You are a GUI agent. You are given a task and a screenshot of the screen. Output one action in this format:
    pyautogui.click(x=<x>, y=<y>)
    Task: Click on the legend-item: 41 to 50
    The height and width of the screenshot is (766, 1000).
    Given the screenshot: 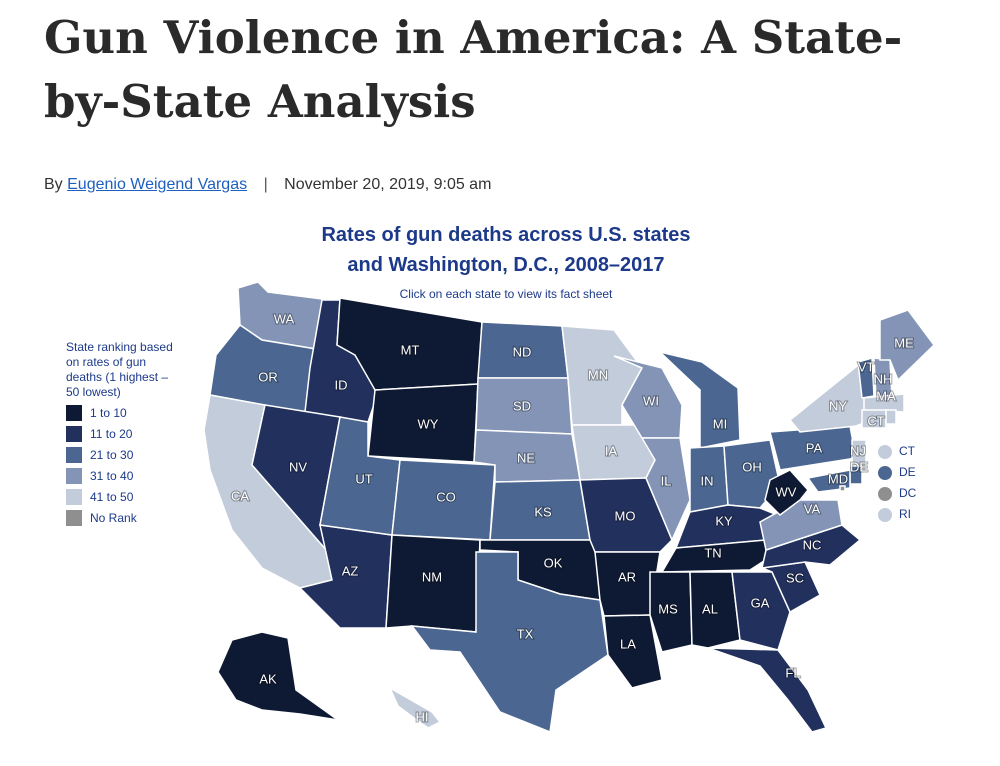 What is the action you would take?
    pyautogui.click(x=124, y=496)
    